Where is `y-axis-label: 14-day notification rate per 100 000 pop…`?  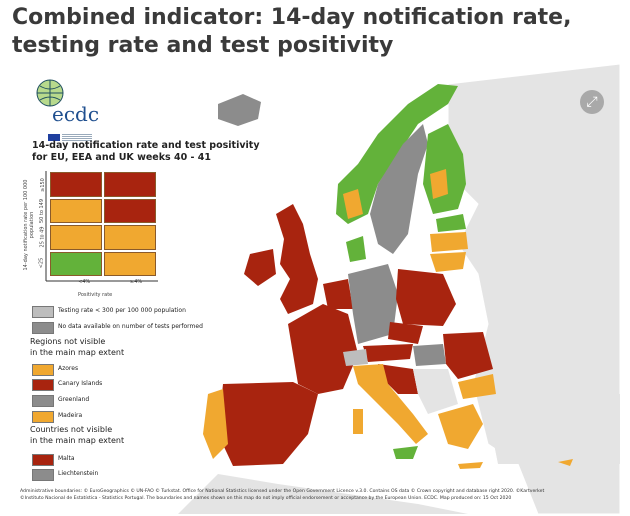
y-axis-label: 14-day notification rate per 100 000 pop… is located at coordinates (29, 225).